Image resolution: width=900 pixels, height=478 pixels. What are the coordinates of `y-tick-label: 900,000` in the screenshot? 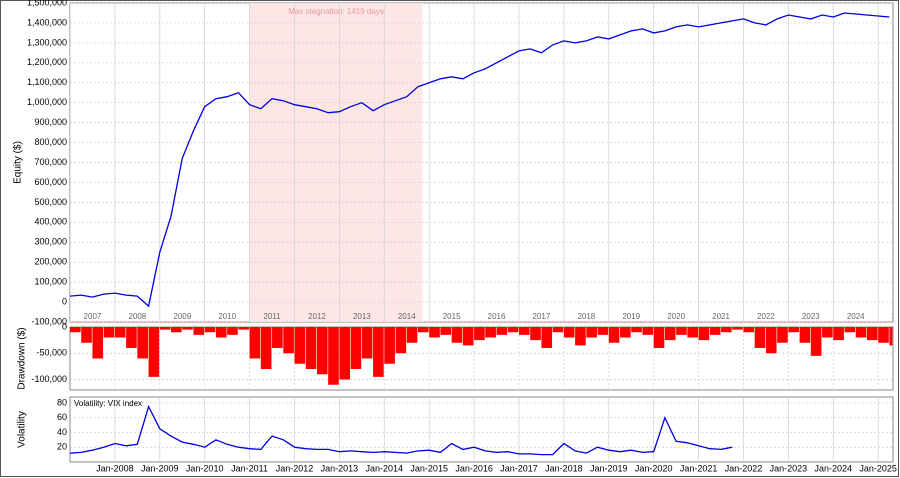 It's located at (50, 122).